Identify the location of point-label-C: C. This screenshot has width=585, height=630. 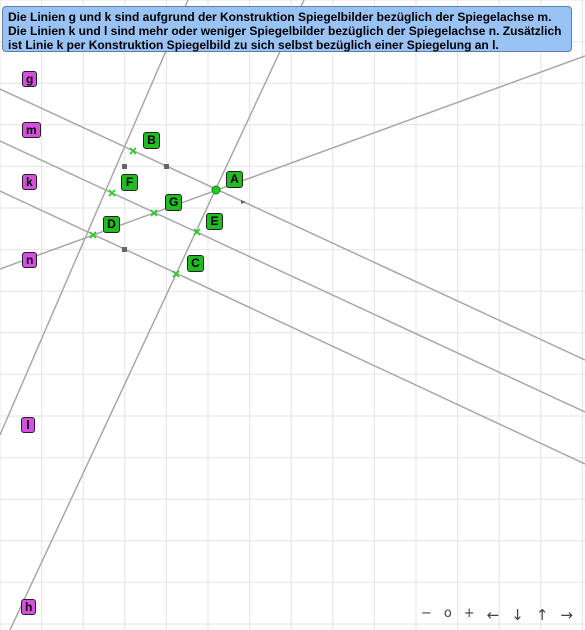
(195, 263).